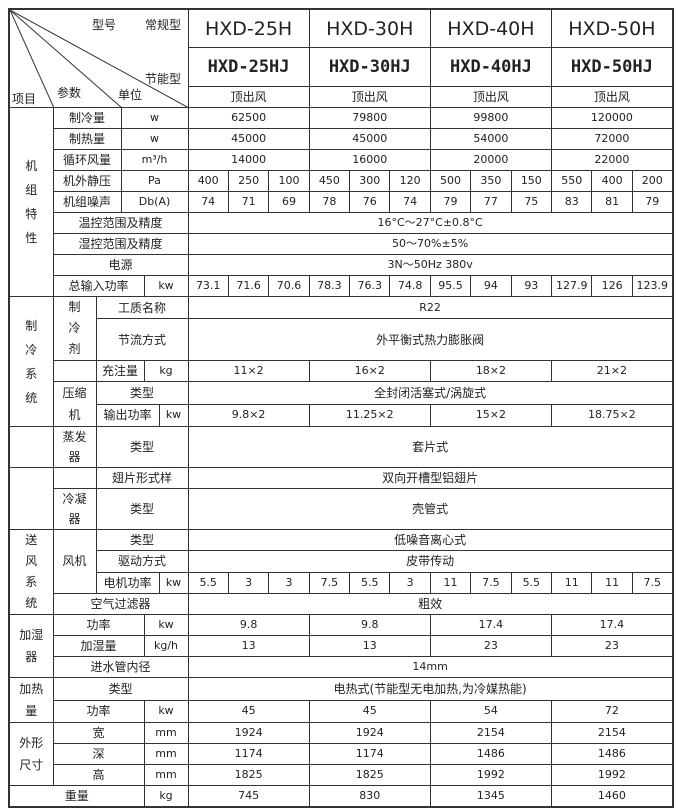 Image resolution: width=680 pixels, height=809 pixels. Describe the element at coordinates (369, 711) in the screenshot. I see `value-cell: 45` at that location.